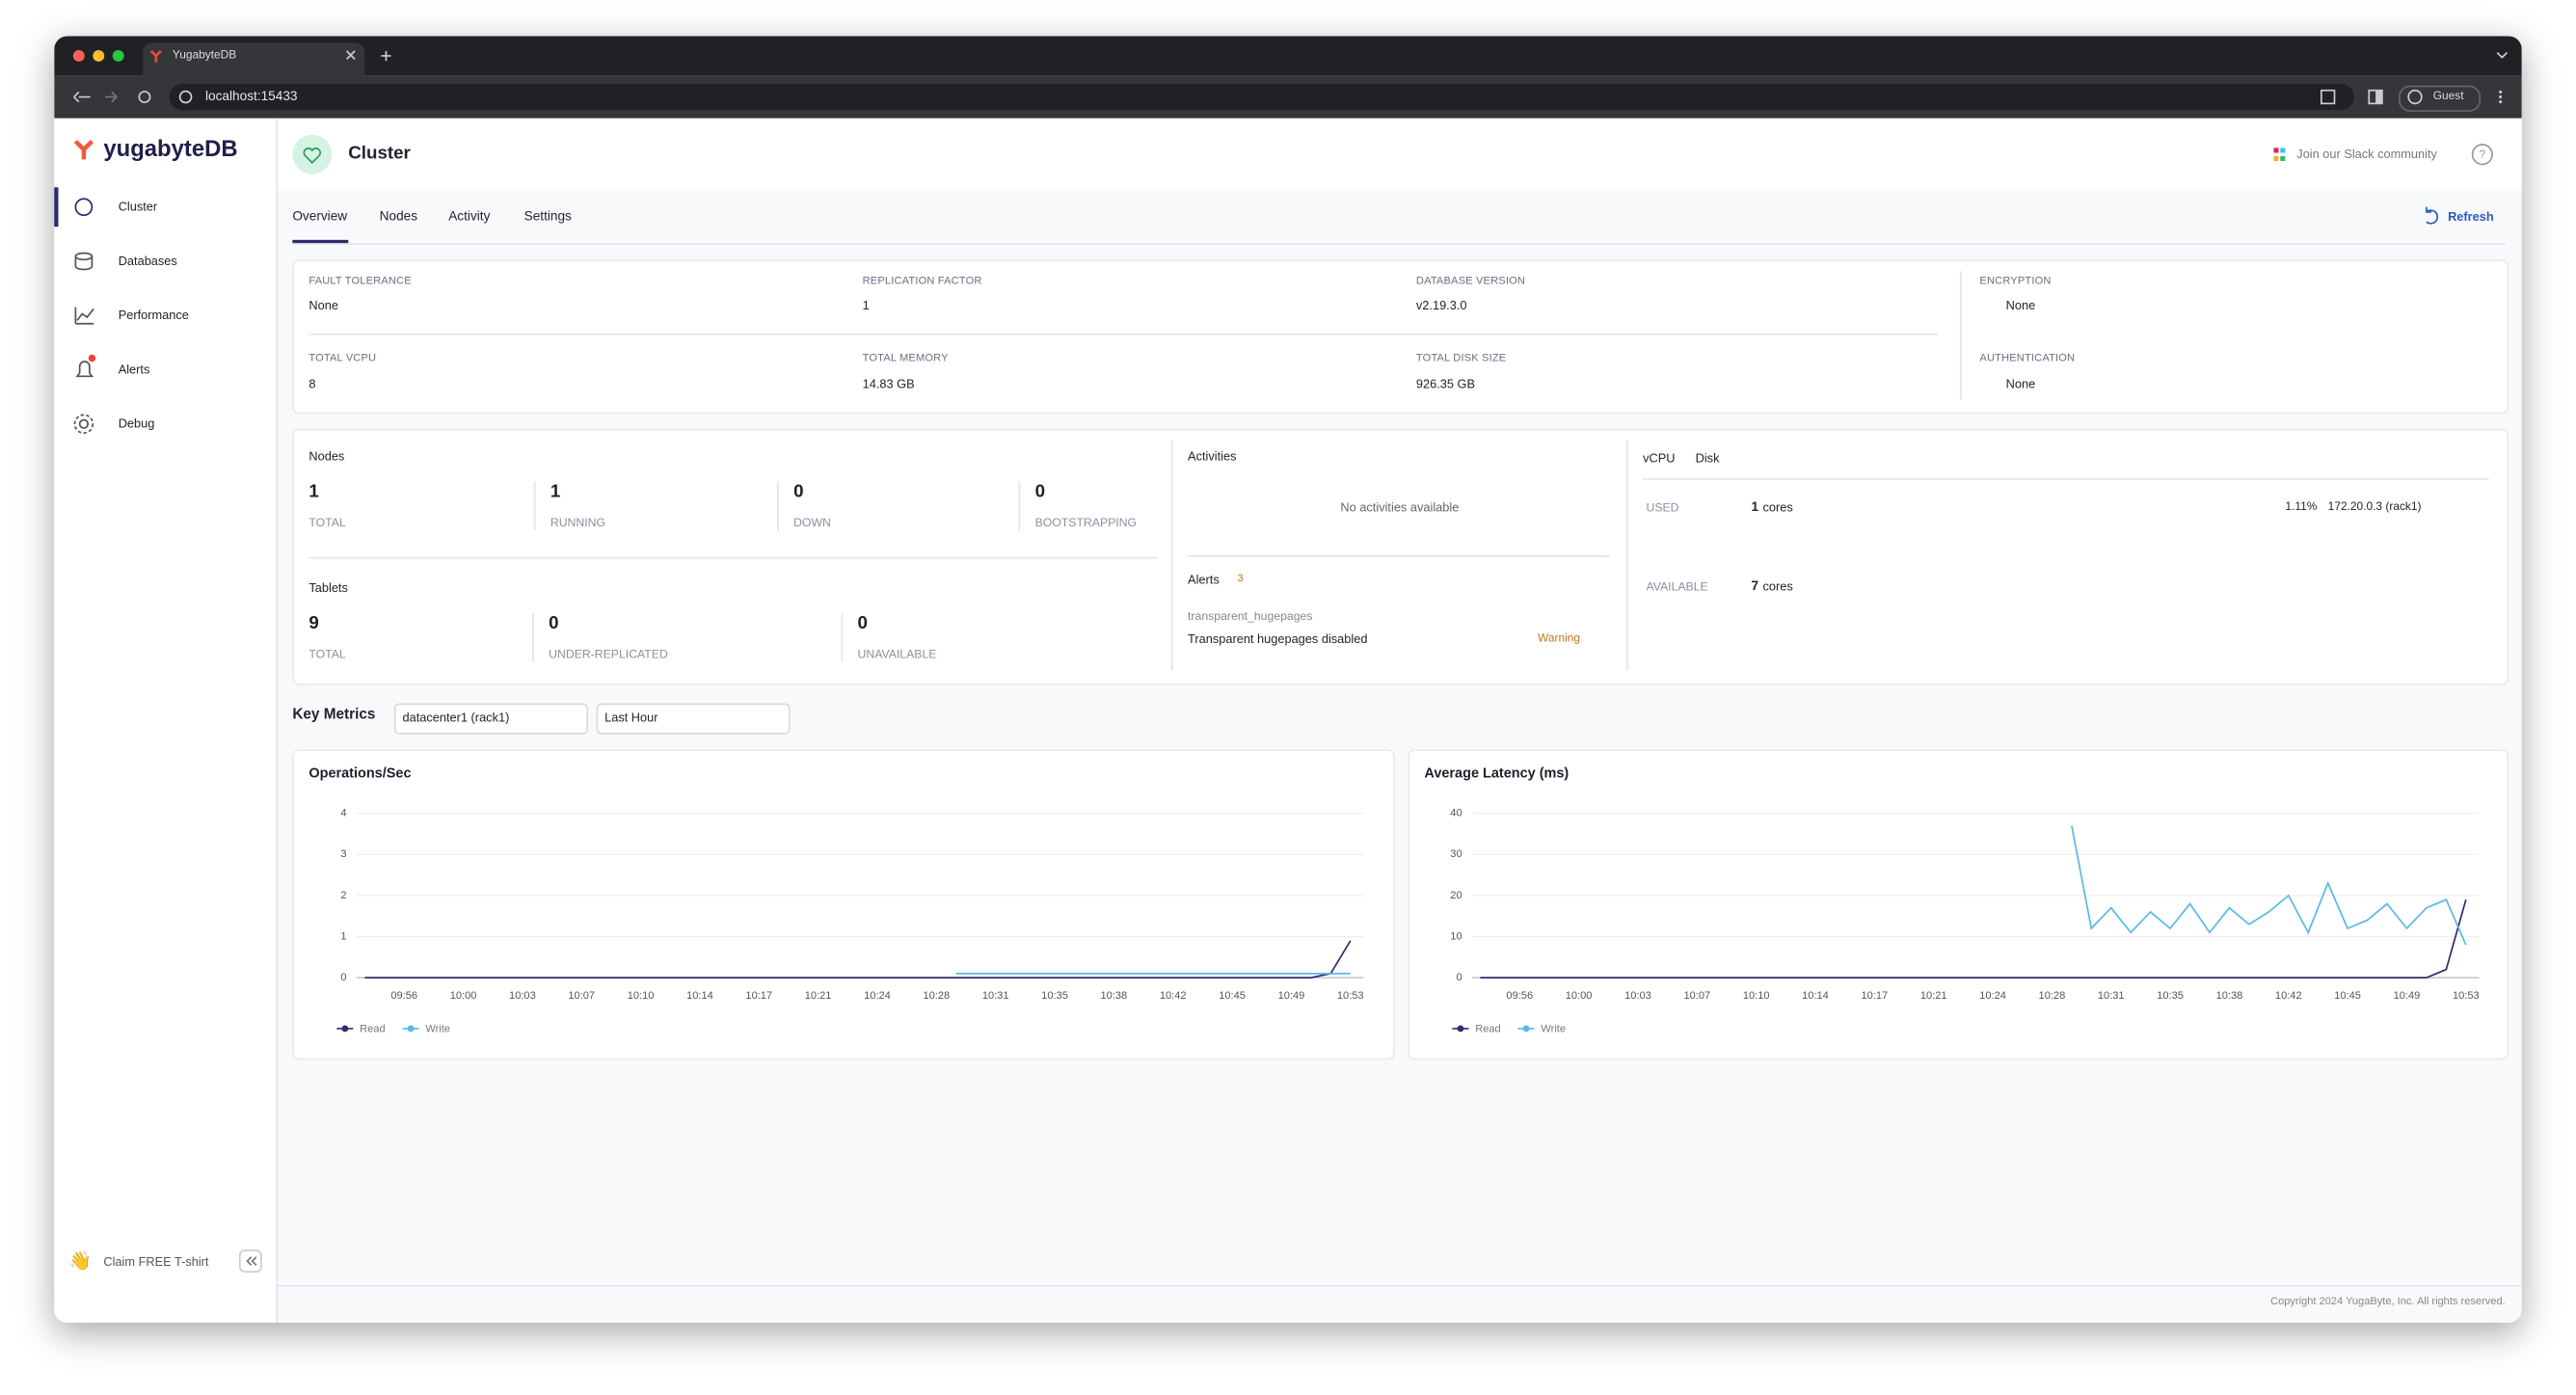  I want to click on alert-name: transparent_hugepages, so click(1251, 616).